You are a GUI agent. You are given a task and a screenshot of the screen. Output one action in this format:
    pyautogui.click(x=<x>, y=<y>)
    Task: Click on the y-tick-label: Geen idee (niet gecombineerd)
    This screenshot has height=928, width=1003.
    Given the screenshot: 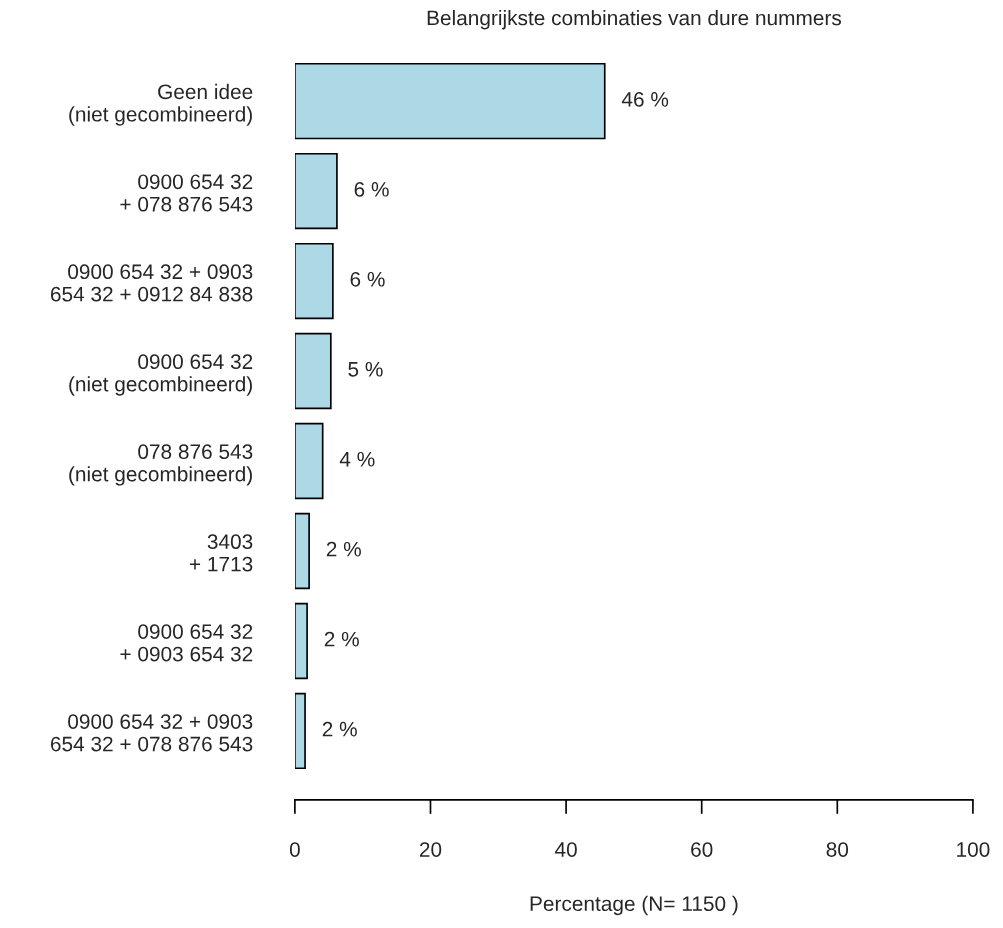 What is the action you would take?
    pyautogui.click(x=161, y=104)
    